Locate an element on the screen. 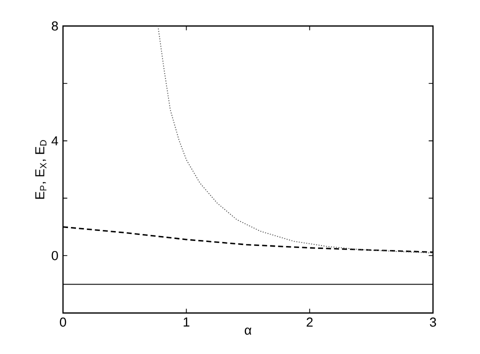 This screenshot has width=480, height=354. x-tick-label: 3 is located at coordinates (433, 322).